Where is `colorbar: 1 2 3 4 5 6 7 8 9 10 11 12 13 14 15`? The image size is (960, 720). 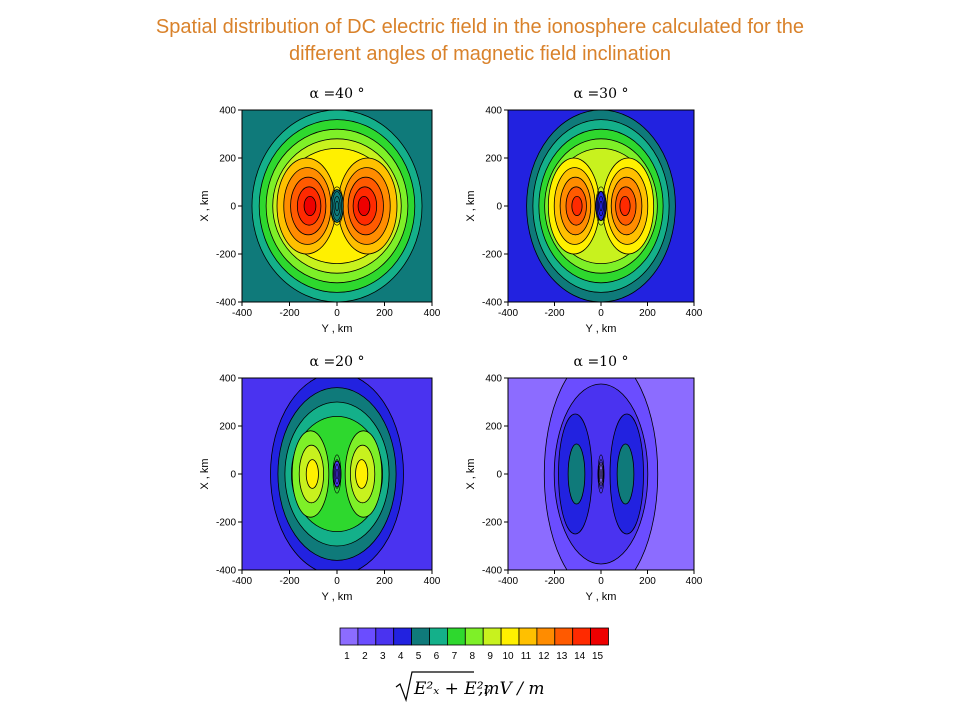
colorbar: 1 2 3 4 5 6 7 8 9 10 11 12 13 14 15 is located at coordinates (474, 644).